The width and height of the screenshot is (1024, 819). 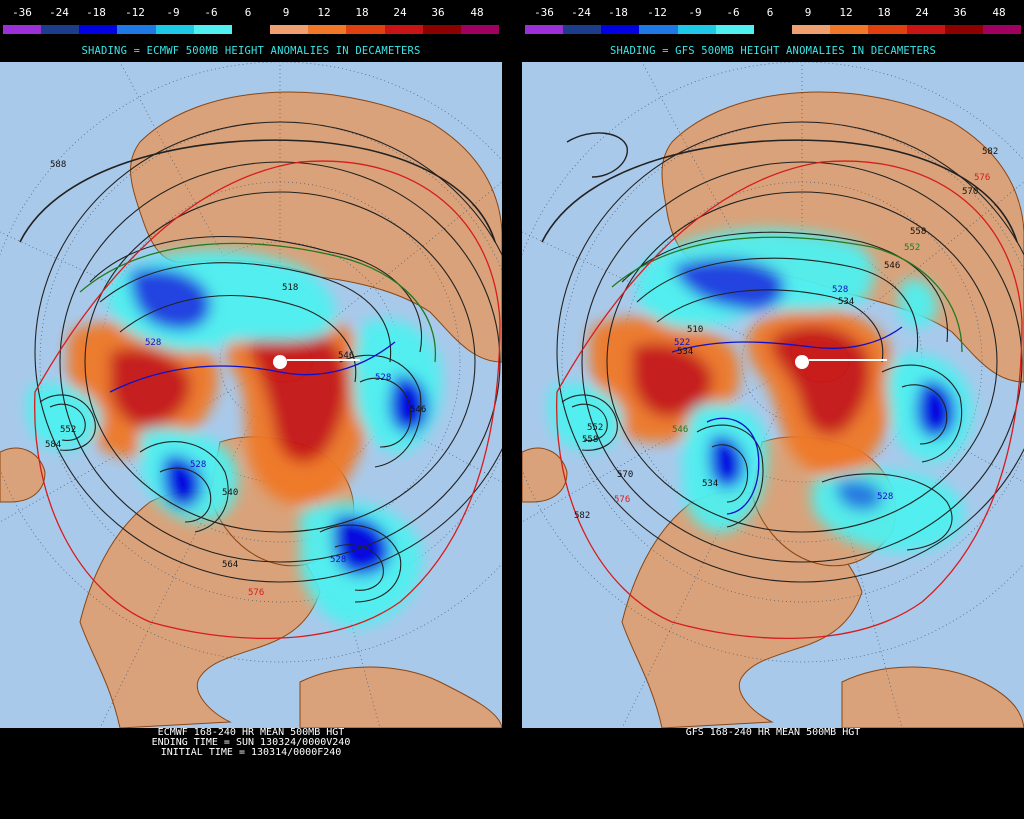 I want to click on caption-line-product: GFS 168-240 HR MEAN 500MB HGT, so click(x=773, y=732).